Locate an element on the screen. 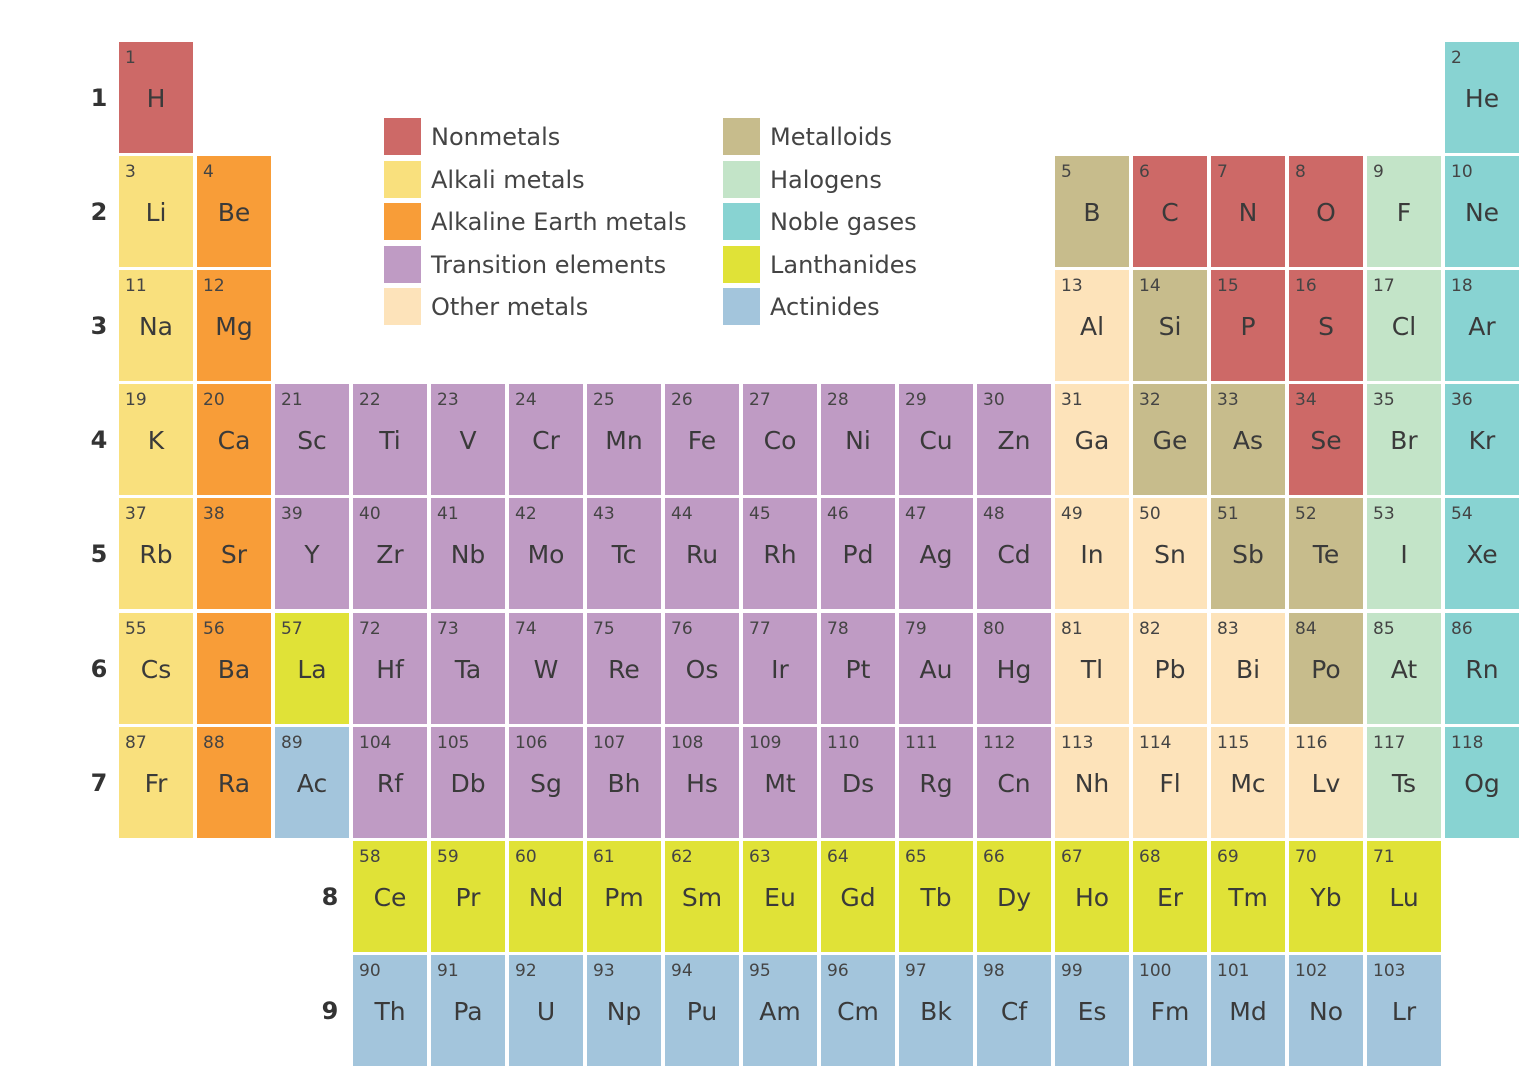 This screenshot has height=1072, width=1536. element-cell-bk: 97 Bk is located at coordinates (936, 1010).